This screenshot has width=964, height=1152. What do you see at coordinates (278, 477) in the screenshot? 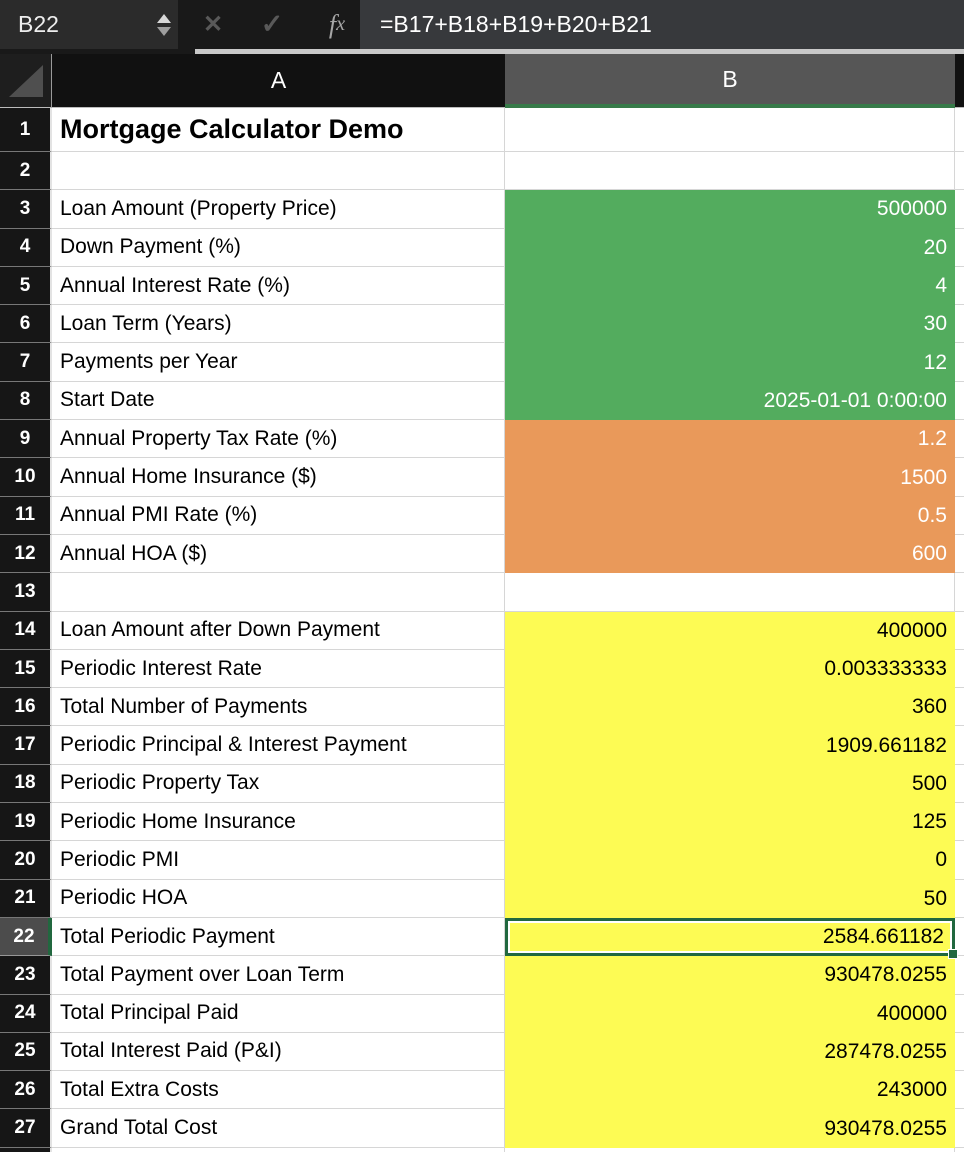
I see `cell-A10: Annual Home Insurance ($)` at bounding box center [278, 477].